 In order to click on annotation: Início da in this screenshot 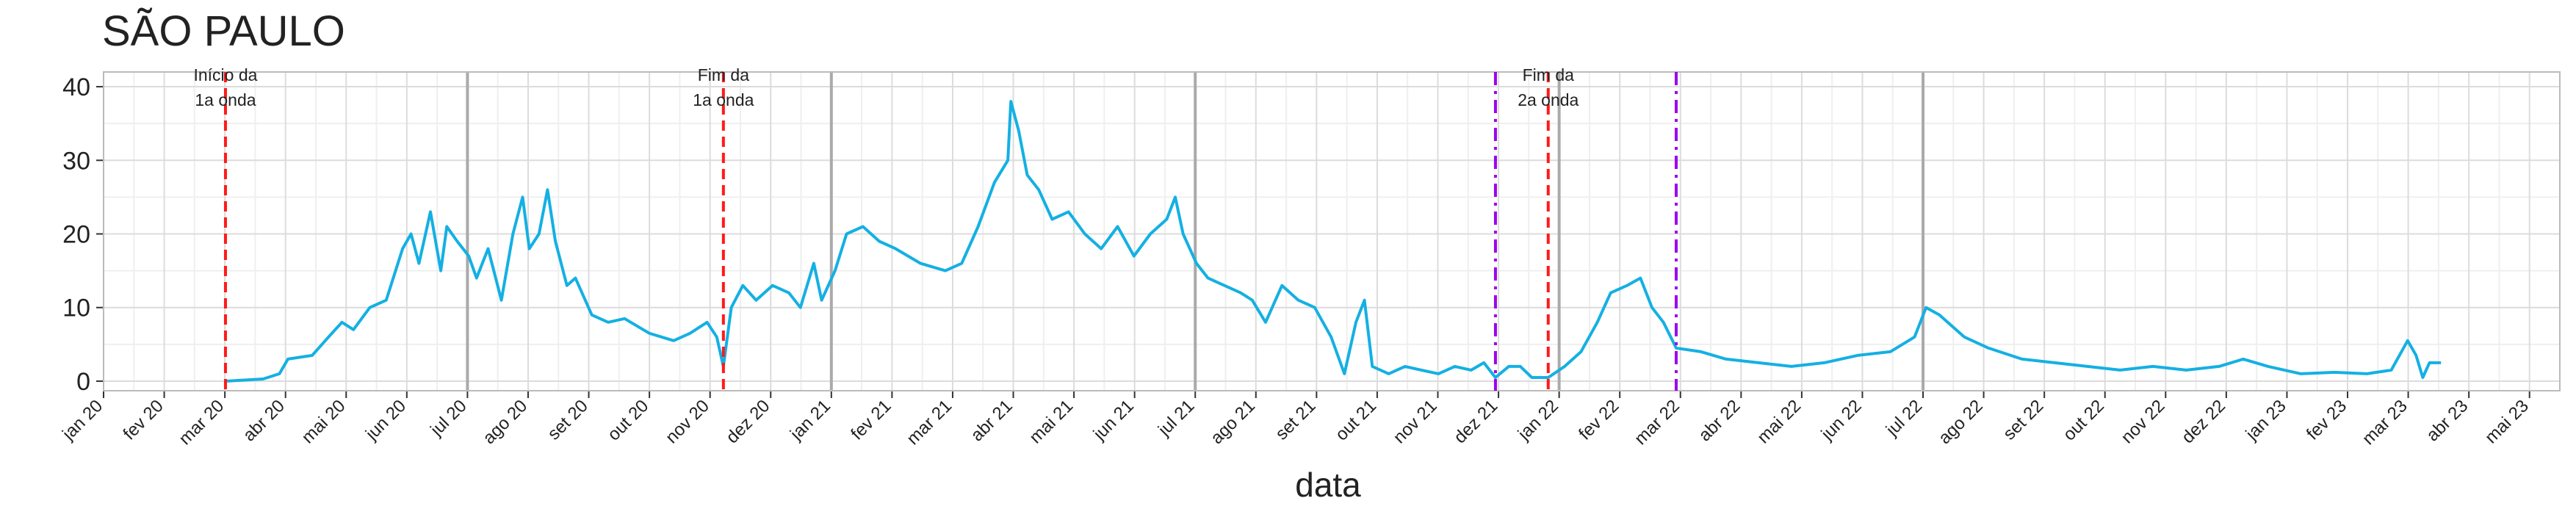, I will do `click(225, 74)`.